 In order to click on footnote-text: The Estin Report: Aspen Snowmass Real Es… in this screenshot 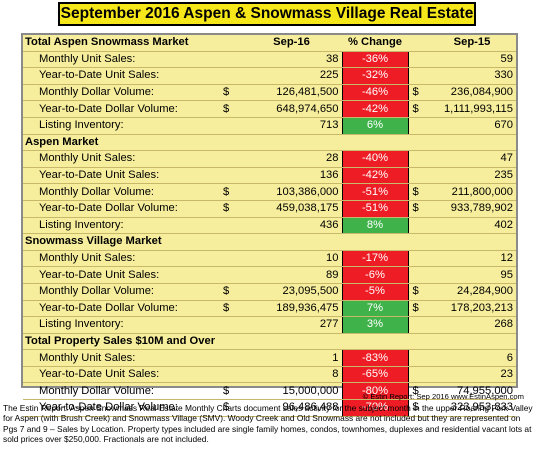, I will do `click(268, 424)`.